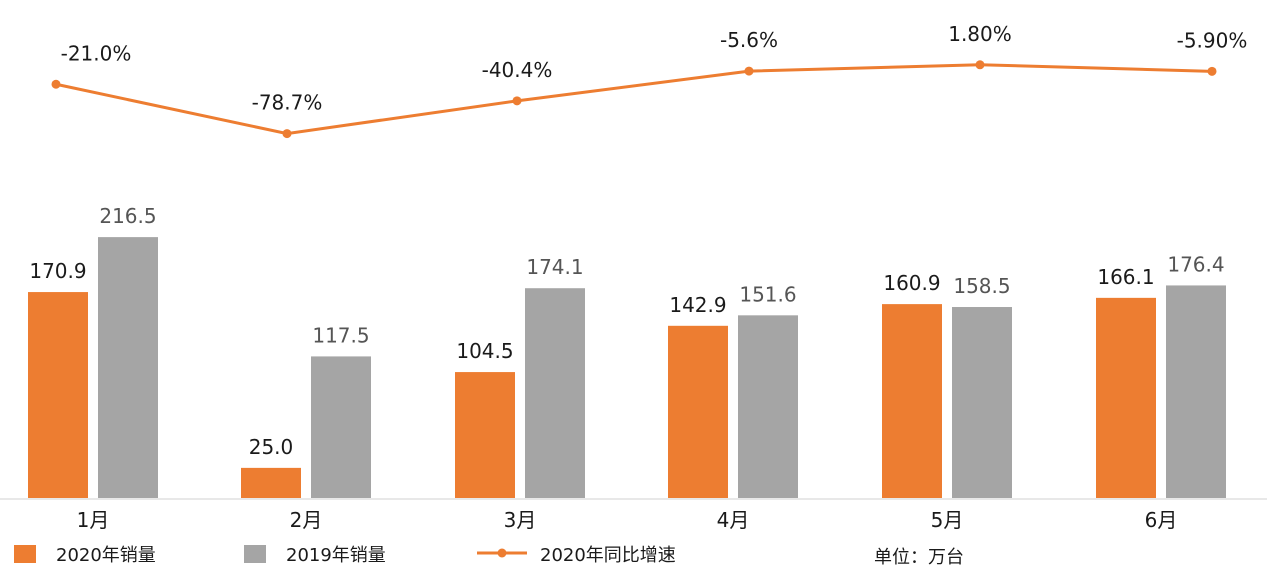  What do you see at coordinates (336, 555) in the screenshot?
I see `legend-label-2019: 2019年销量` at bounding box center [336, 555].